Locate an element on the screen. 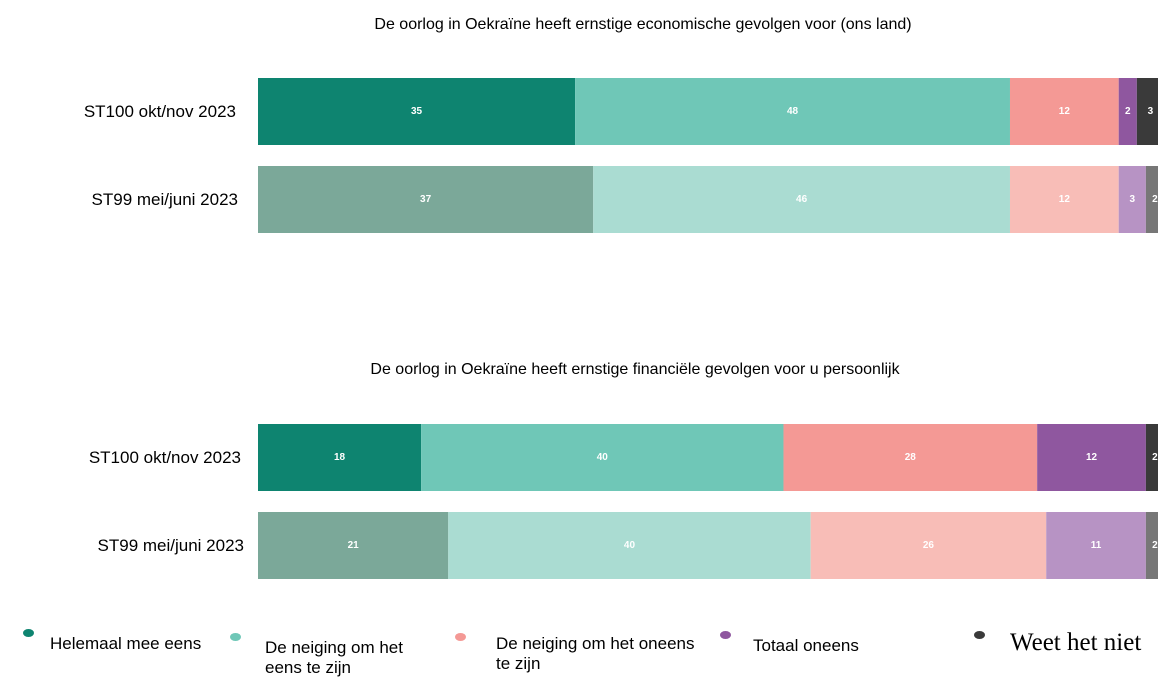  data-label: 18 is located at coordinates (340, 457).